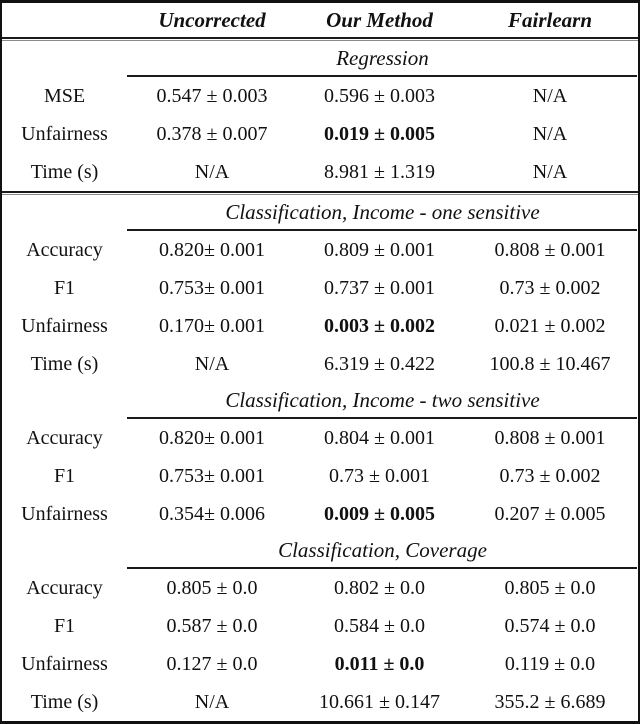 The width and height of the screenshot is (640, 724). I want to click on data-cell: 0.802 ± 0.0, so click(379, 588).